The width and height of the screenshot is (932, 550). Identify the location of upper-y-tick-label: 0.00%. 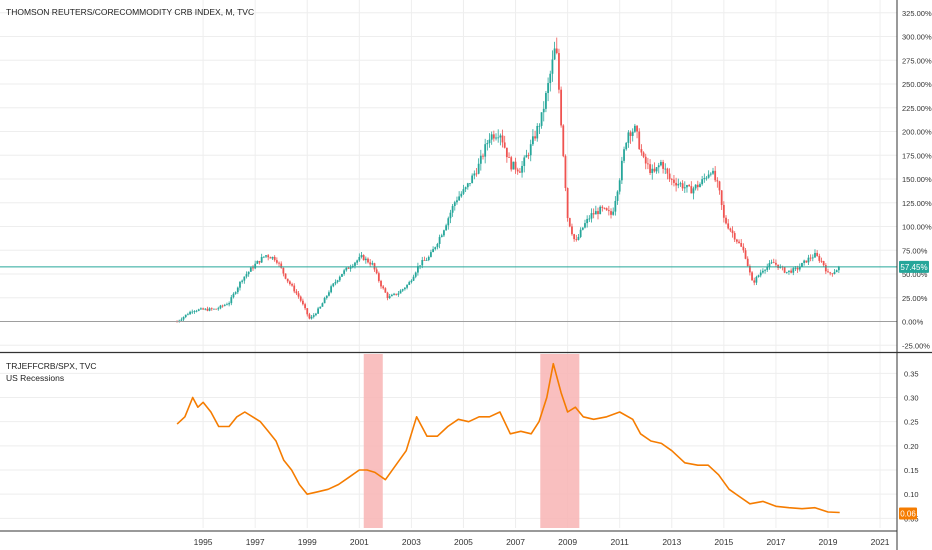
(913, 322).